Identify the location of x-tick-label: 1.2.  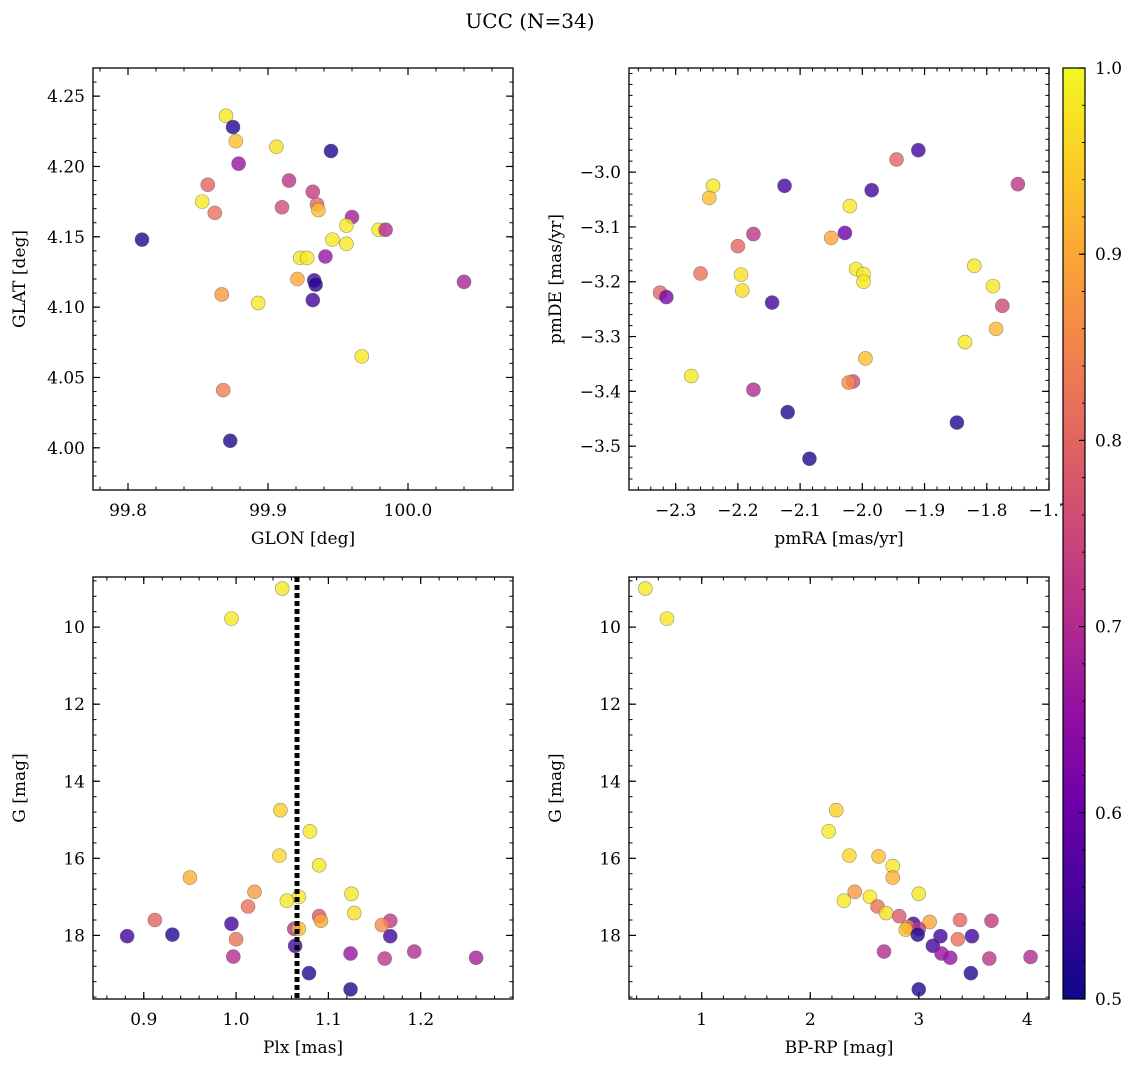
(420, 1020).